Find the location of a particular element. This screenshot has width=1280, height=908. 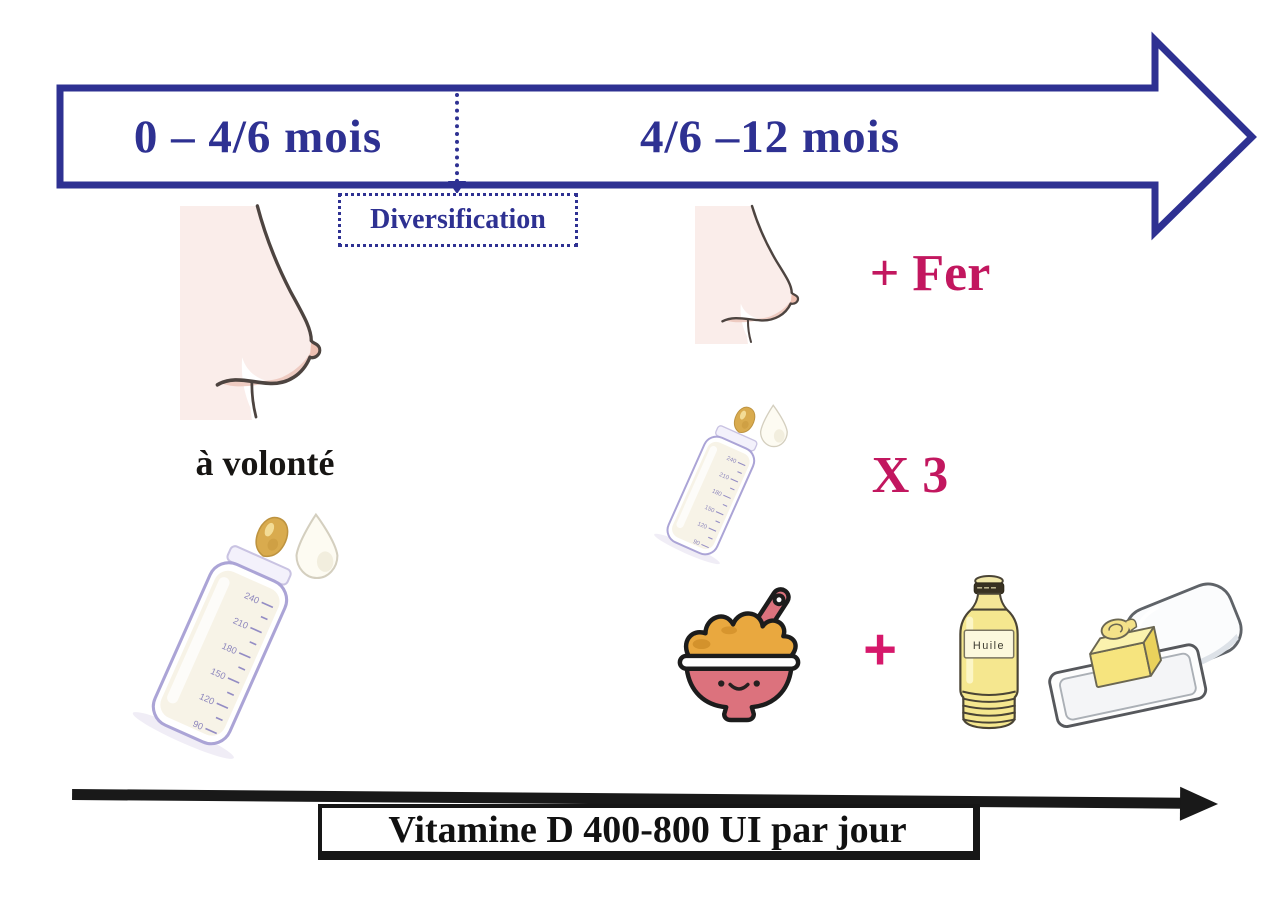

bottle-scale-label: 180 is located at coordinates (717, 493).